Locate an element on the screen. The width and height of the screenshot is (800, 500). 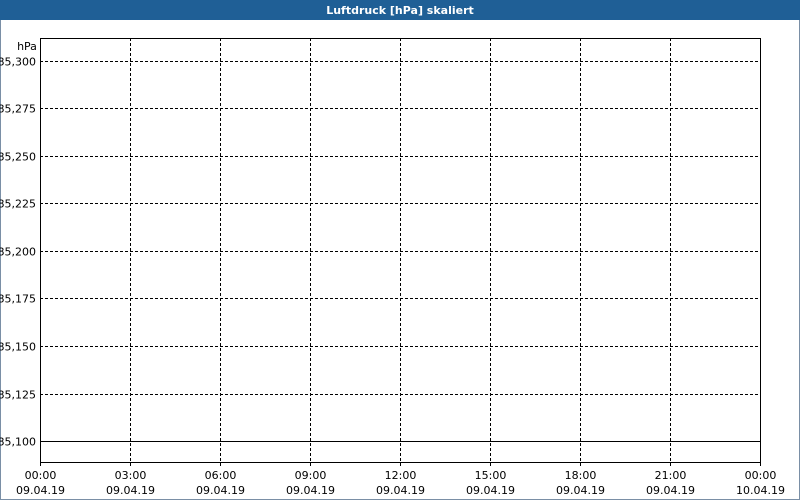
y-tick-label: 985,100 is located at coordinates (18, 442).